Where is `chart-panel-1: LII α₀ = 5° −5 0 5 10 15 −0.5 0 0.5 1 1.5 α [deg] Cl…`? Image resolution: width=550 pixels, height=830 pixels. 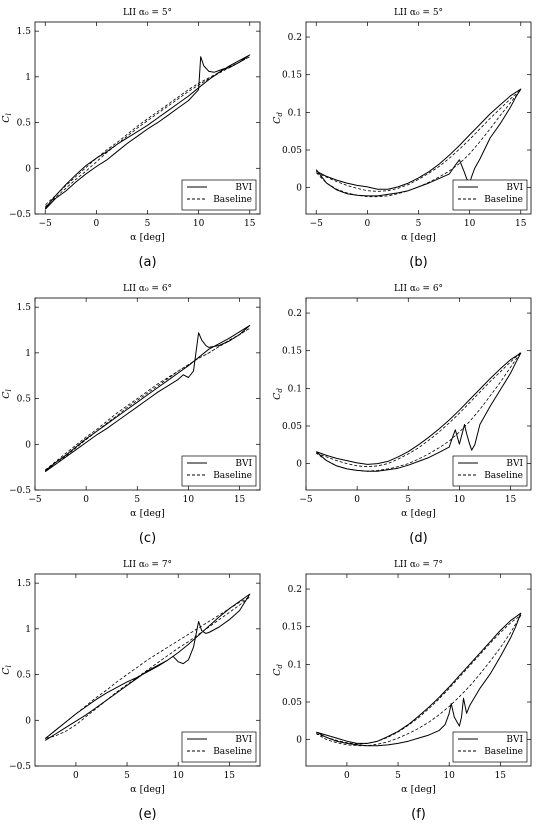 chart-panel-1: LII α₀ = 5° −5 0 5 10 15 −0.5 0 0.5 1 1.5 α [deg] Cl… is located at coordinates (131, 139).